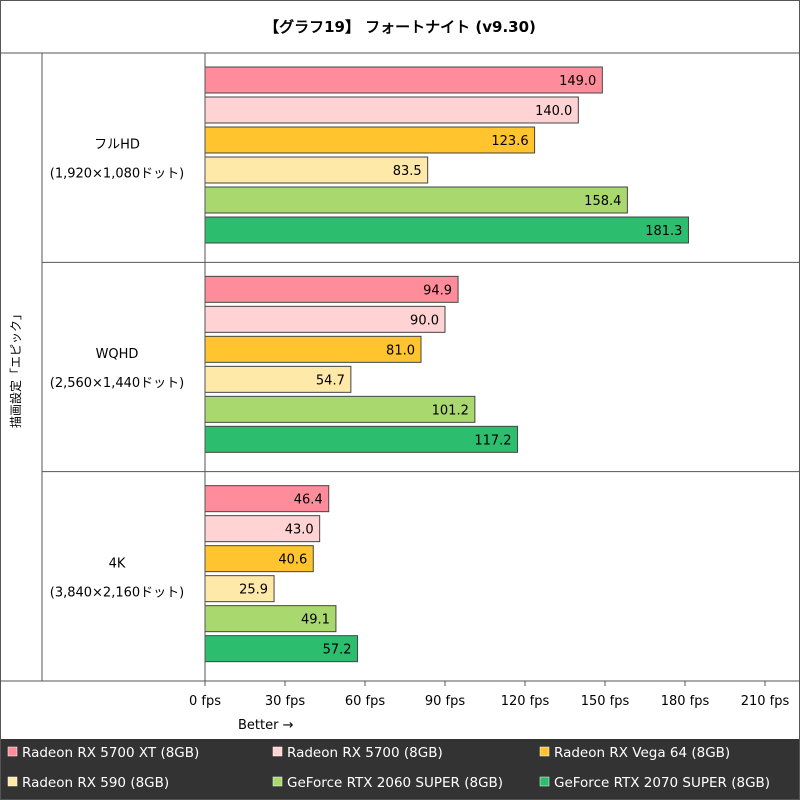  What do you see at coordinates (117, 383) in the screenshot?
I see `category-resolution: (2,560×1,440ドット)` at bounding box center [117, 383].